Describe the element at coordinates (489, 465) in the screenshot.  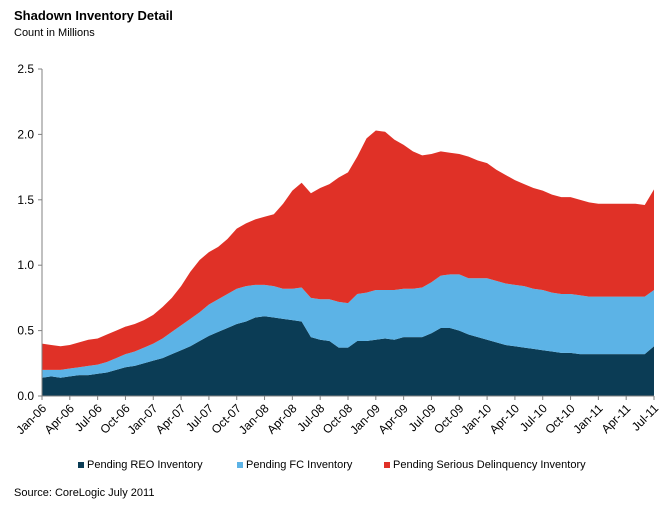
I see `legend-label-delinquency: Pending Serious Delinquency Inventory` at that location.